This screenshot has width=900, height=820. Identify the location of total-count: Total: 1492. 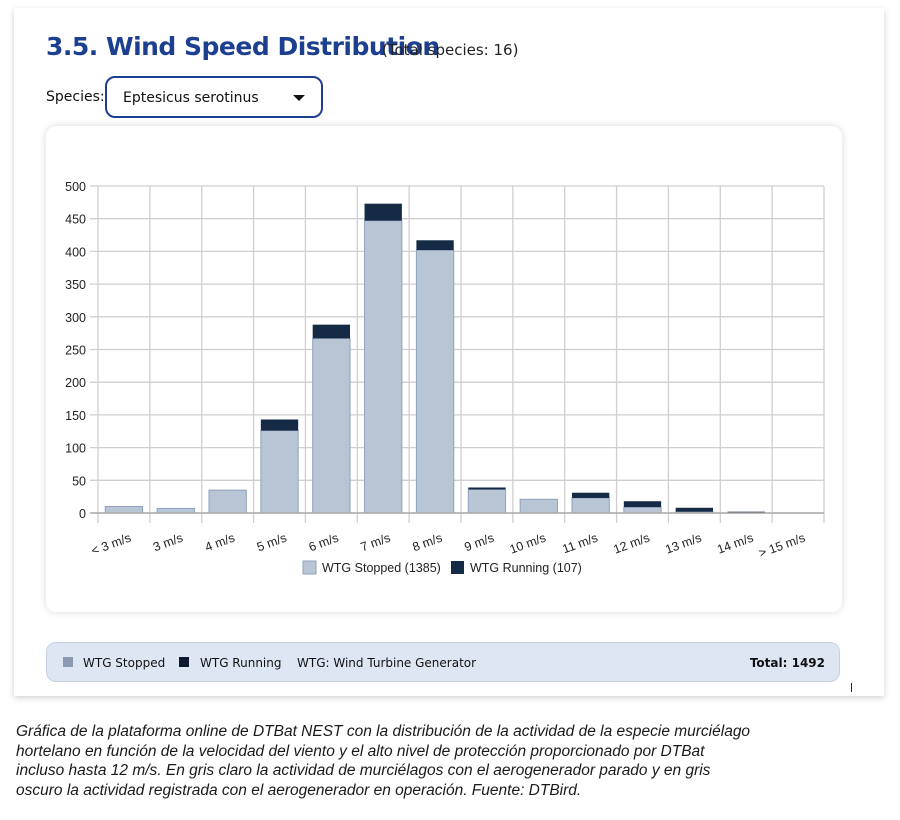
(787, 663).